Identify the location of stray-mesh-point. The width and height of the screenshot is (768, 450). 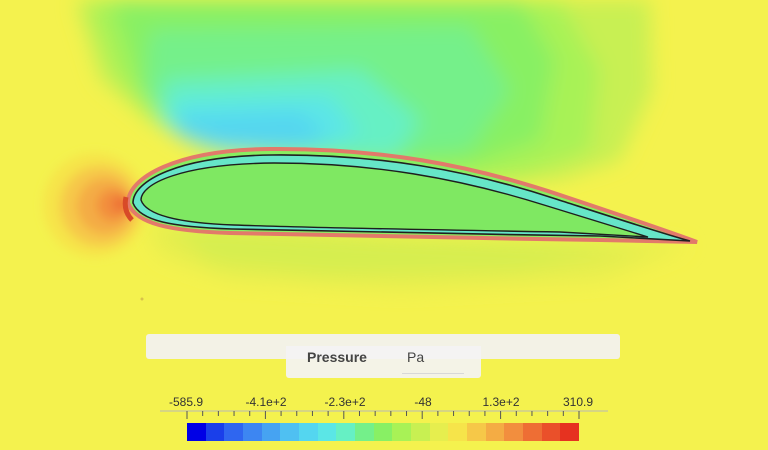
(142, 299).